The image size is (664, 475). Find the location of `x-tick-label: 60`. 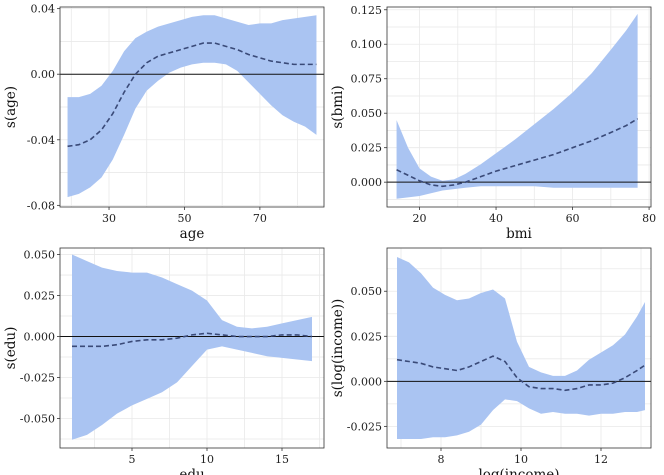

x-tick-label: 60 is located at coordinates (573, 218).